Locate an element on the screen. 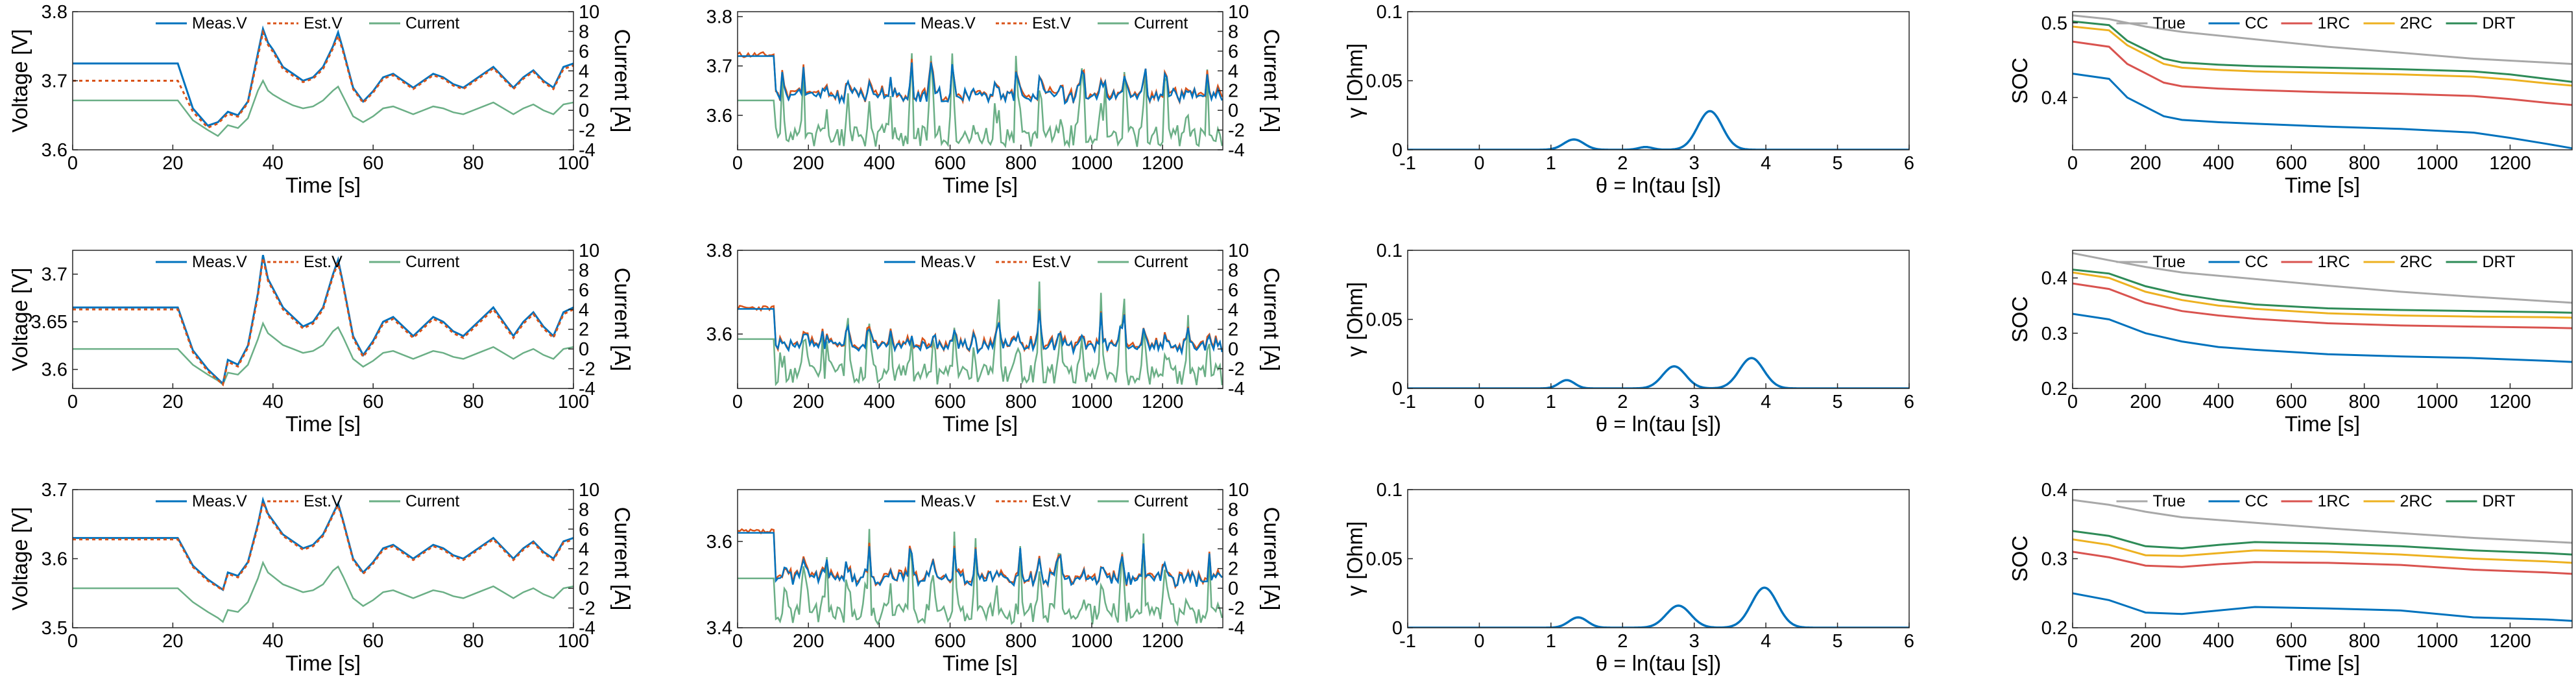 The height and width of the screenshot is (690, 2576). y2-tick-label: 0 is located at coordinates (1233, 588).